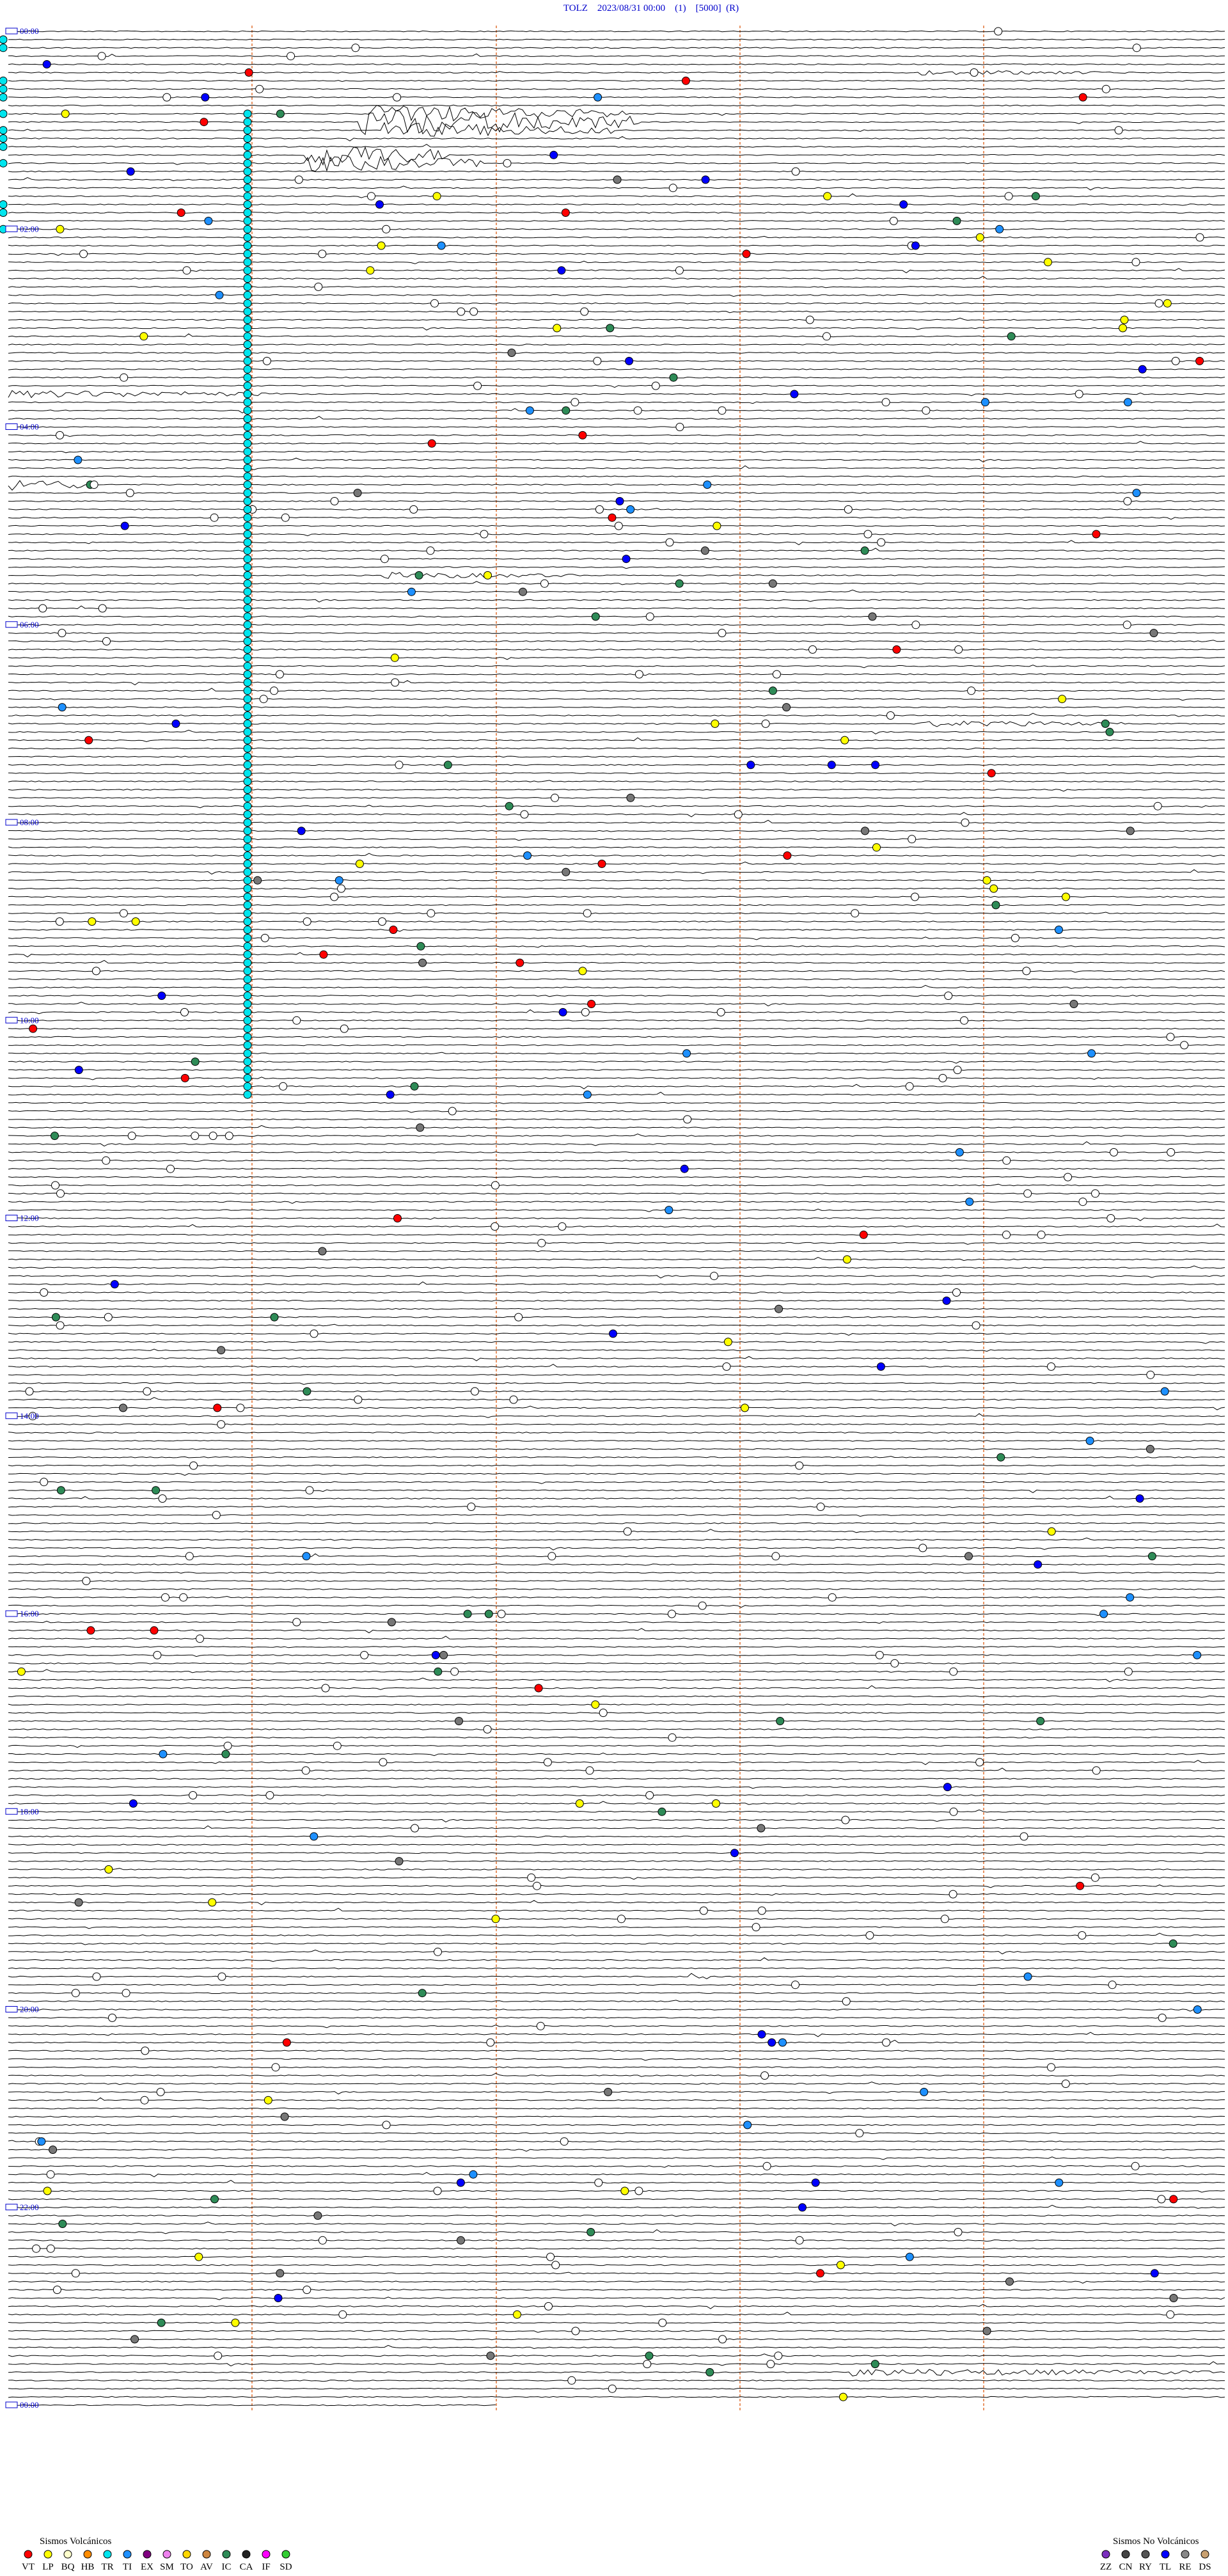  What do you see at coordinates (1106, 2567) in the screenshot?
I see `legend-label: ZZ` at bounding box center [1106, 2567].